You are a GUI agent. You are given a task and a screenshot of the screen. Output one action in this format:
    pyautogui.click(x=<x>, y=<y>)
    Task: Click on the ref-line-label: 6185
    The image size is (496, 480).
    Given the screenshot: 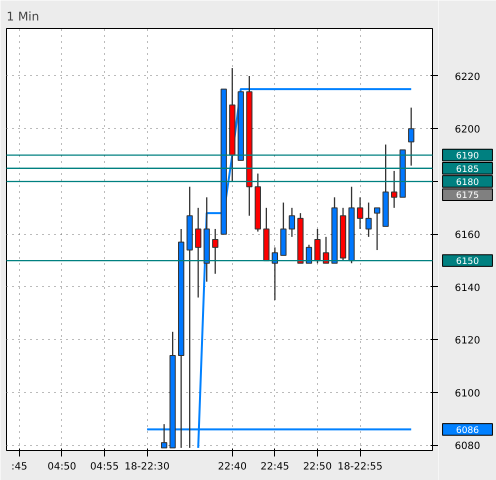 What is the action you would take?
    pyautogui.click(x=467, y=169)
    